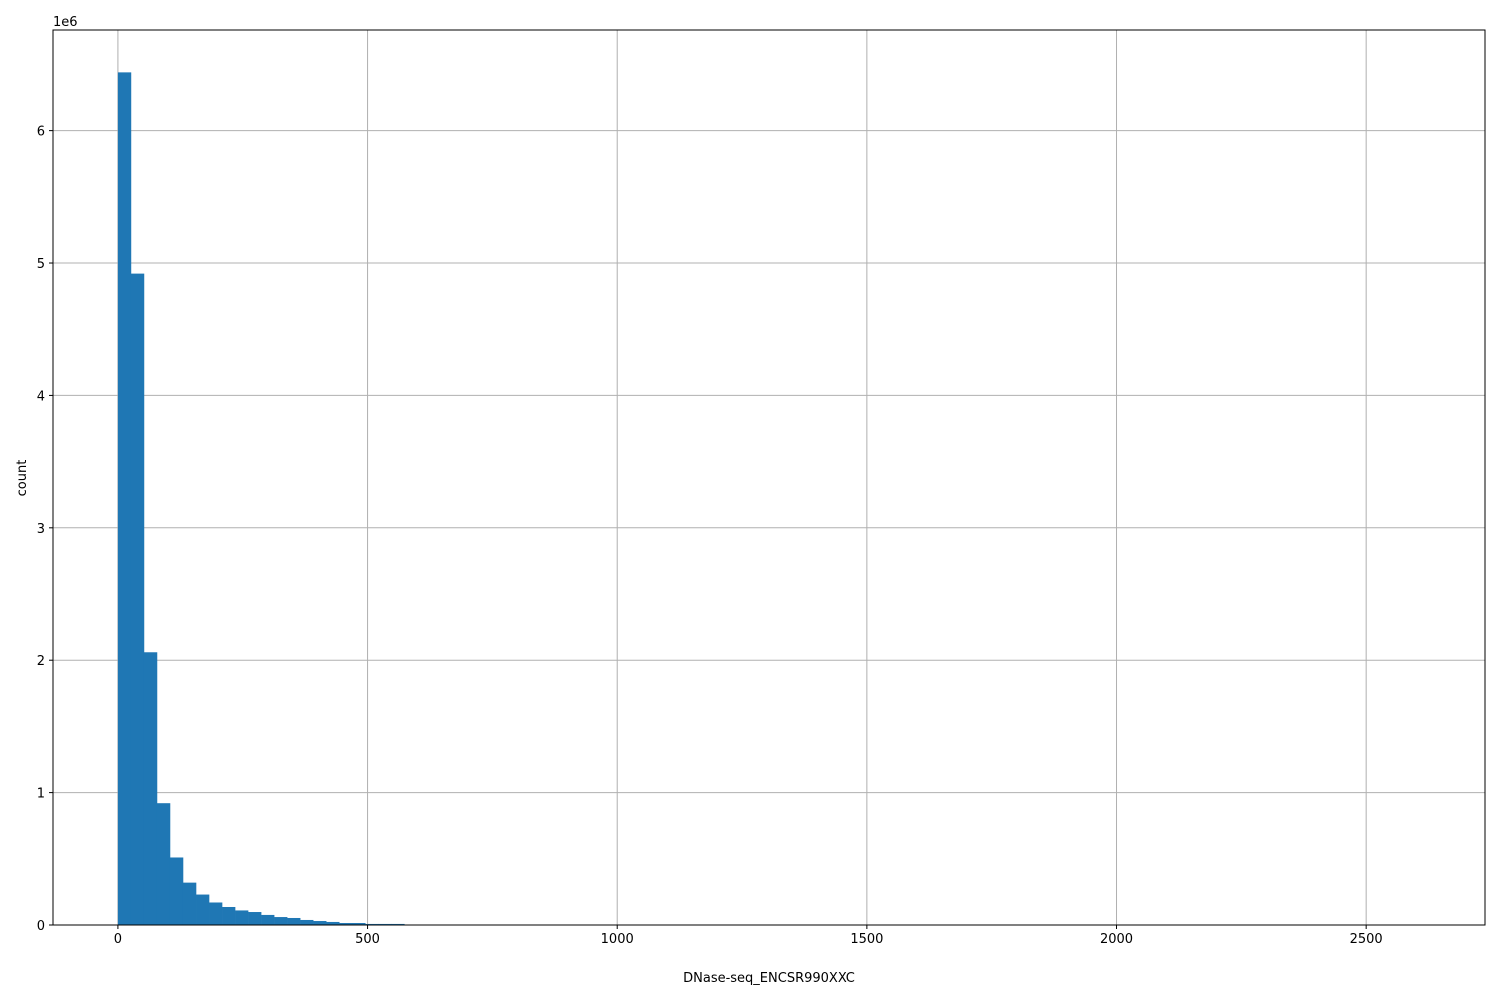 The image size is (1500, 1004). I want to click on y-axis-label: count, so click(22, 478).